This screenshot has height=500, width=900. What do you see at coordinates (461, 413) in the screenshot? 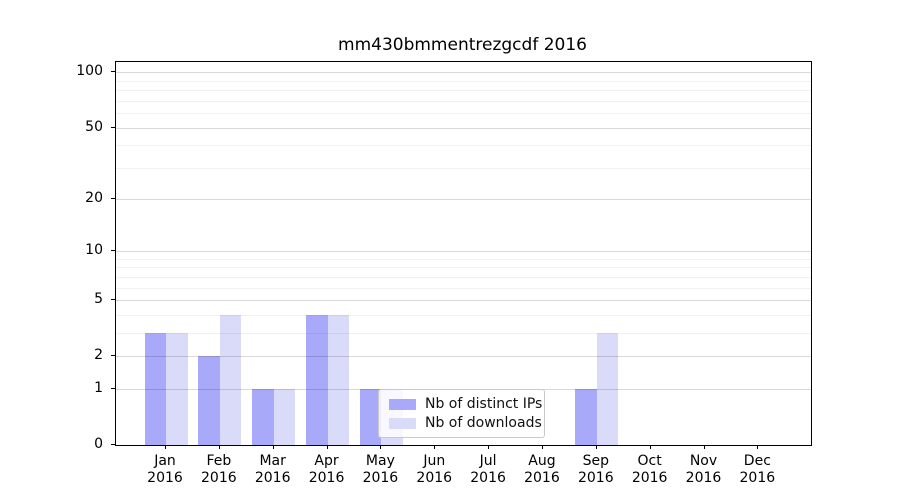
I see `legend: Nb of distinct IPs Nb of downloads` at bounding box center [461, 413].